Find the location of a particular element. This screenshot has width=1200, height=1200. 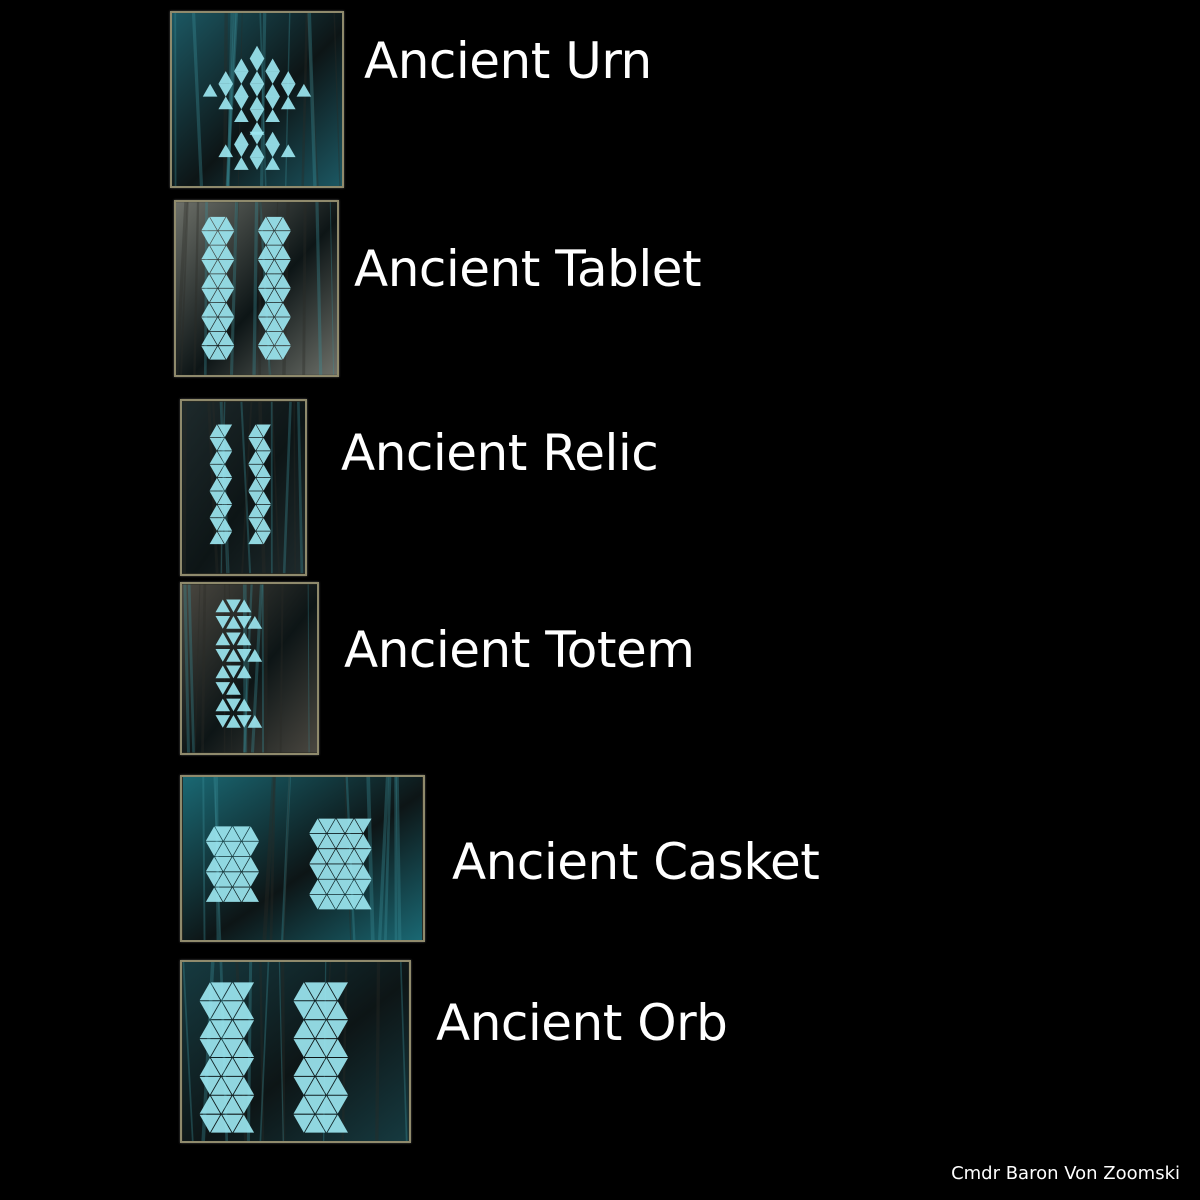

tablet-glyph-icon is located at coordinates (256, 288).